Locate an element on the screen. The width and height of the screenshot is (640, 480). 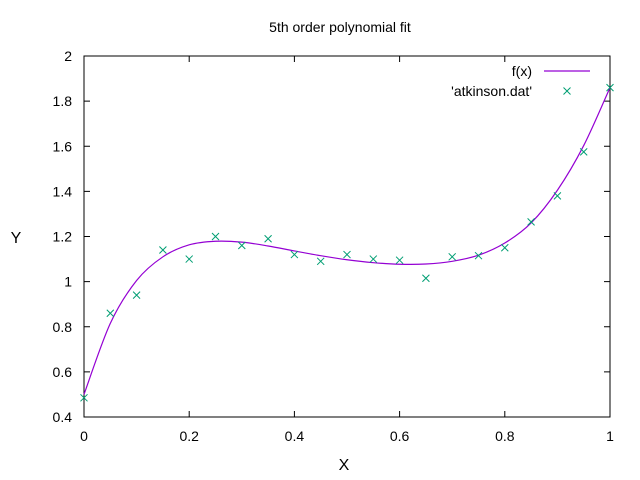
x-tick-label: 0 is located at coordinates (84, 436).